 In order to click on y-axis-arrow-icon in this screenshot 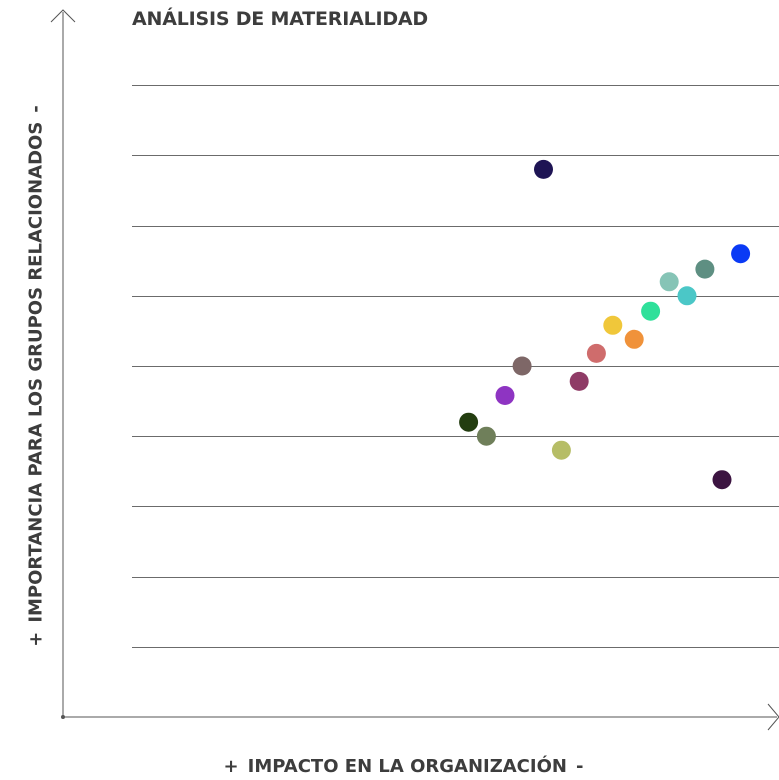, I will do `click(63, 16)`.